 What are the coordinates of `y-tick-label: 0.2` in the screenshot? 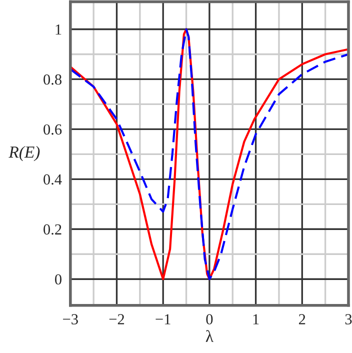 It's located at (53, 229).